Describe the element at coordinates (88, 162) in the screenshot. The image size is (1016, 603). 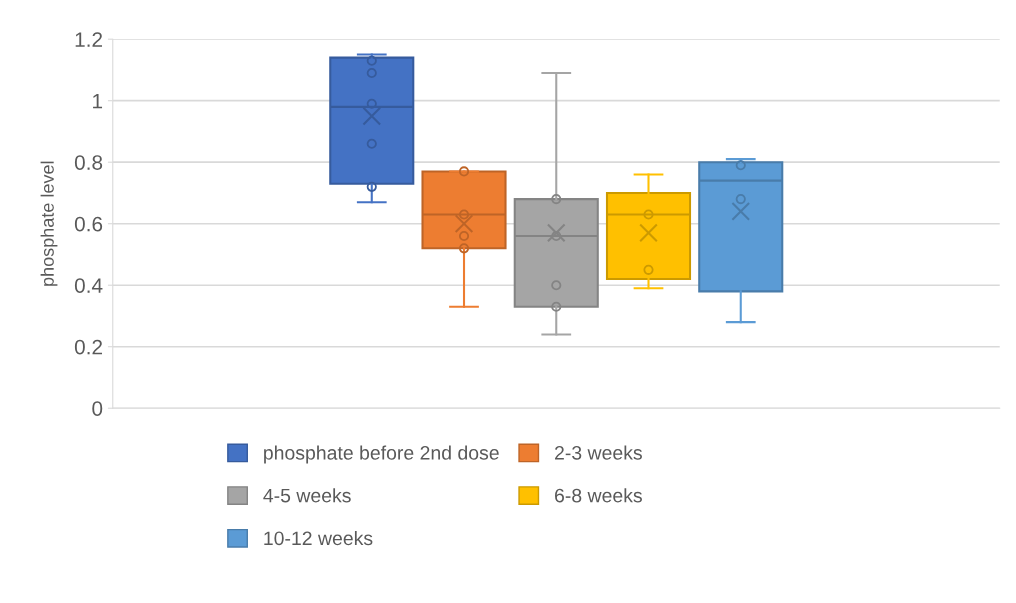
I see `y-tick-label: 0.8` at that location.